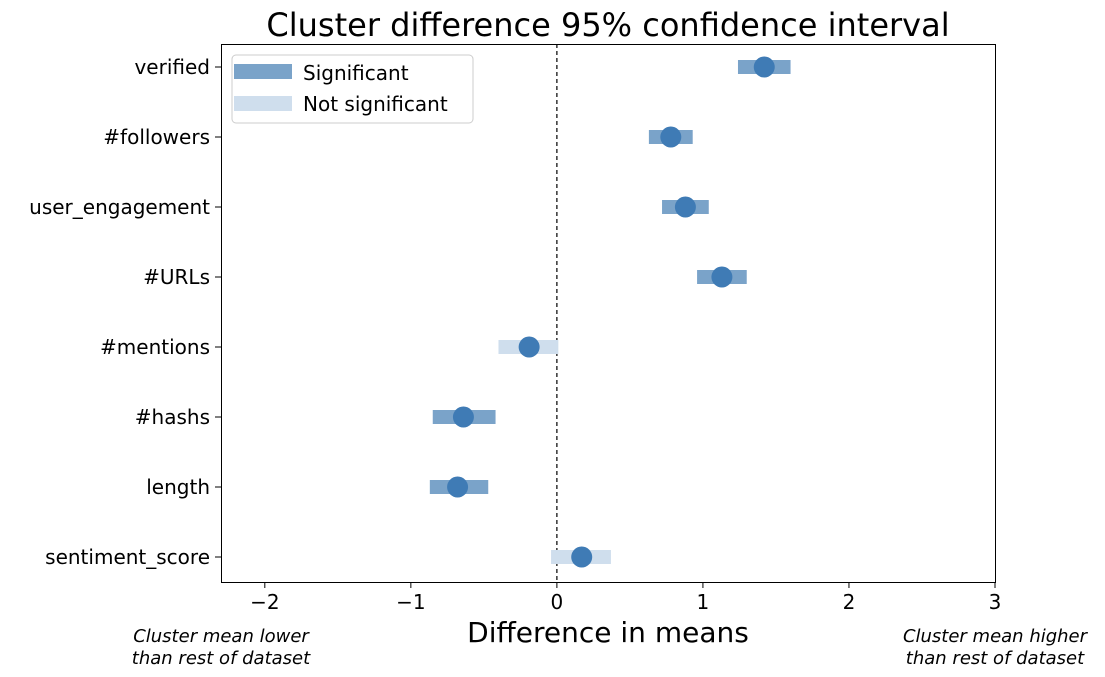 The width and height of the screenshot is (1105, 677). What do you see at coordinates (172, 417) in the screenshot?
I see `y-tick-label: #hashs` at bounding box center [172, 417].